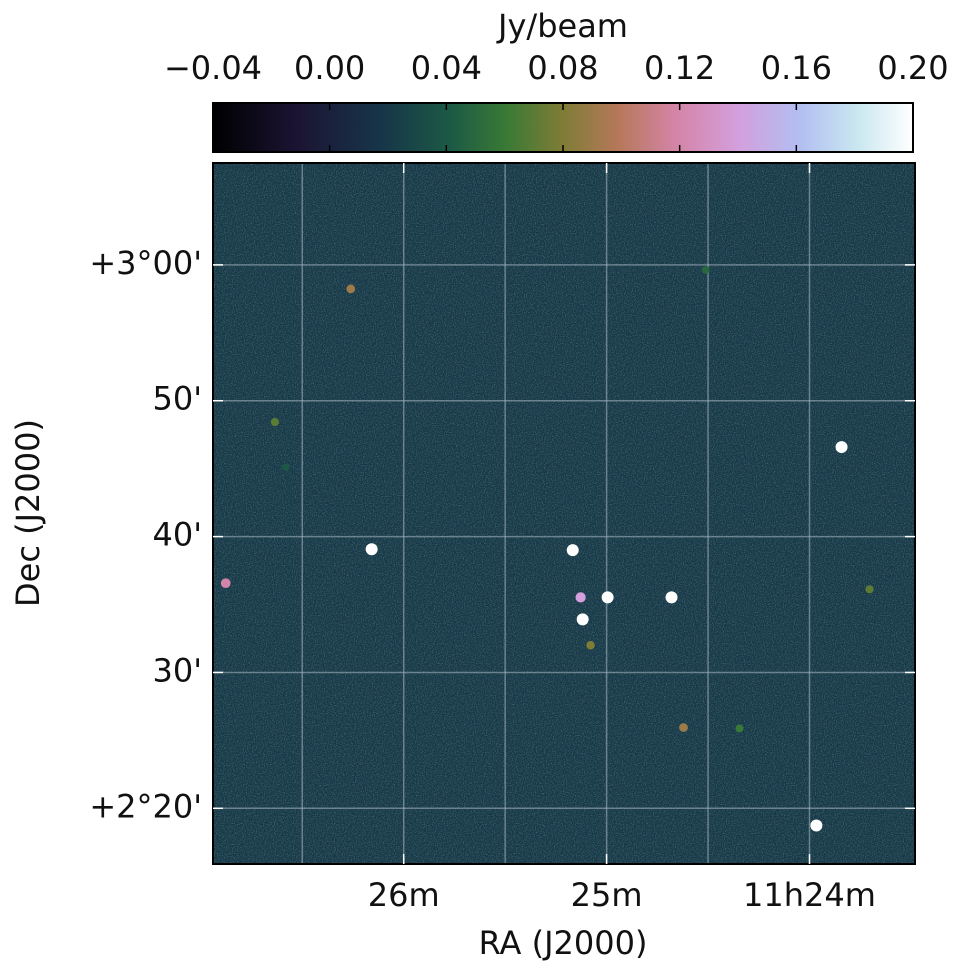  What do you see at coordinates (912, 68) in the screenshot?
I see `colorbar-tick-label: 0.20` at bounding box center [912, 68].